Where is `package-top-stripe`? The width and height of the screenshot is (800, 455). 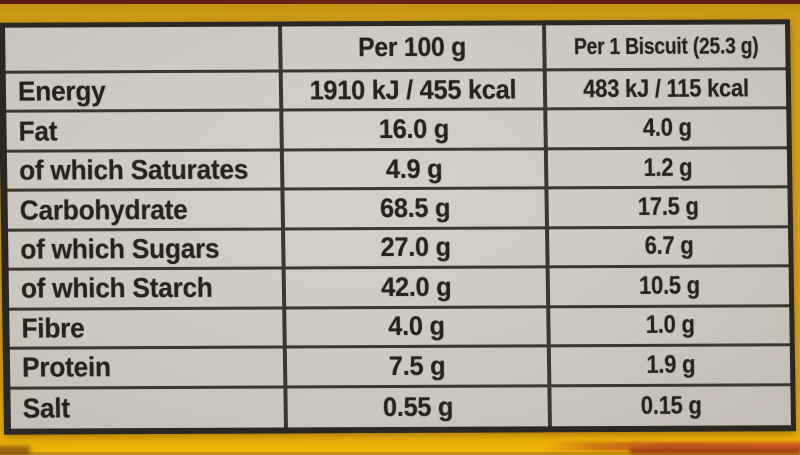
package-top-stripe is located at coordinates (400, 2).